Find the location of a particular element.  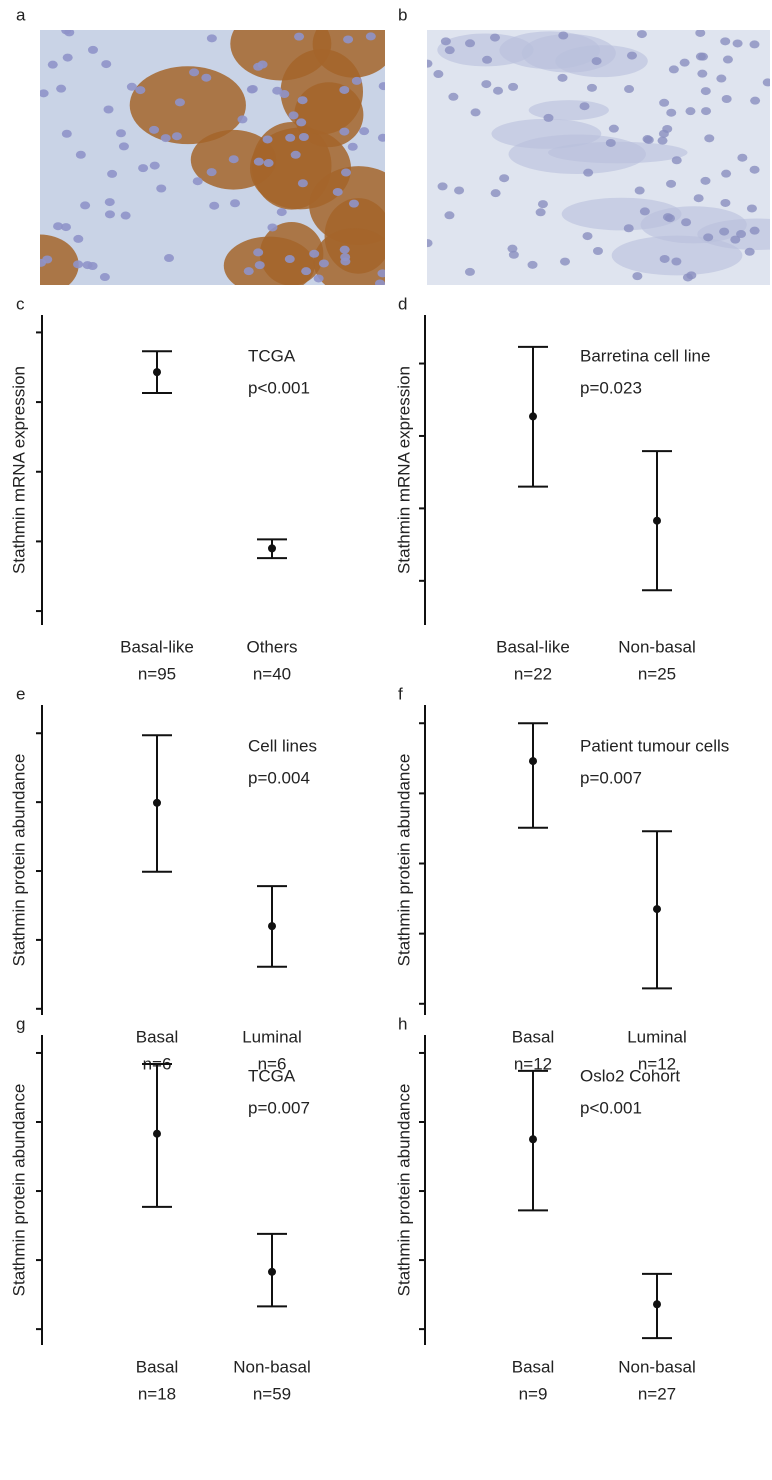

x-tick-label: Luminal is located at coordinates (272, 1036).